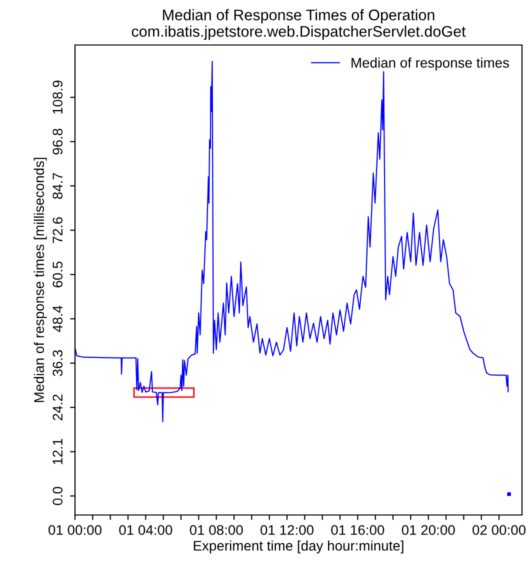 The height and width of the screenshot is (570, 530). Describe the element at coordinates (57, 141) in the screenshot. I see `y-tick-label: 96.8` at that location.